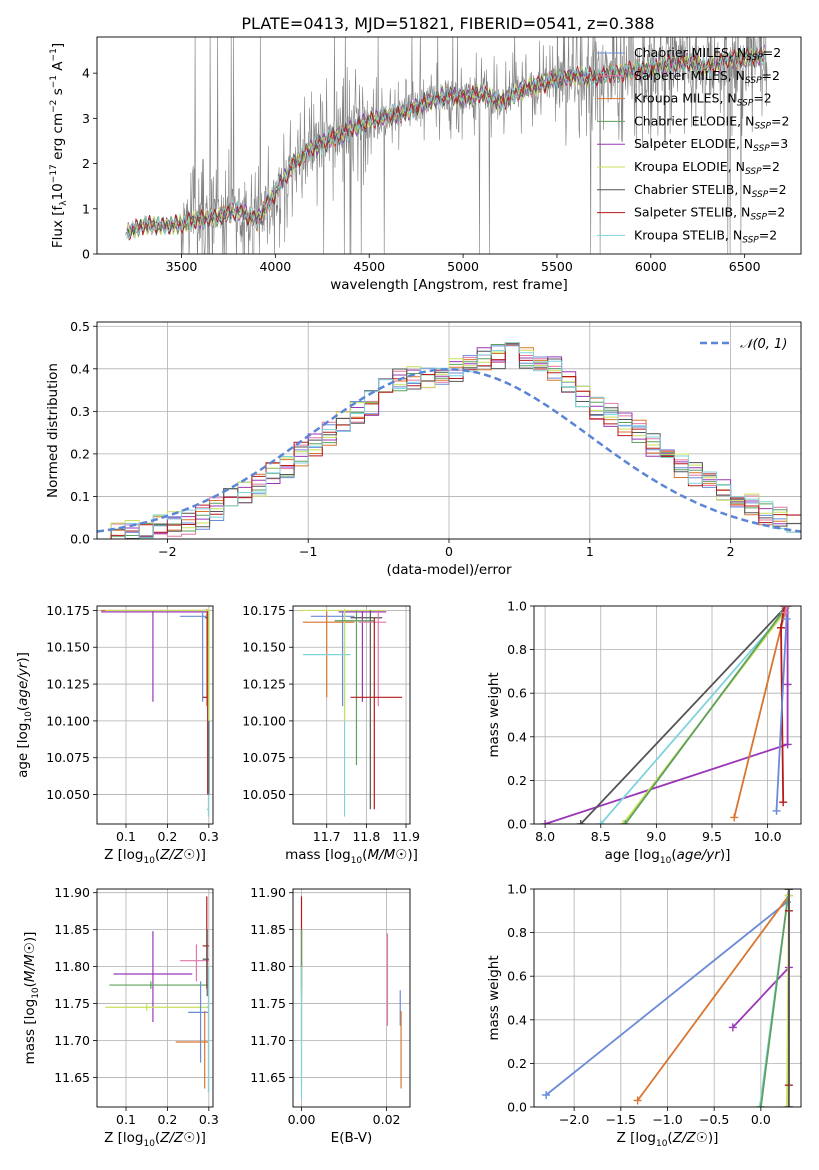 This screenshot has height=1170, width=819. What do you see at coordinates (711, 122) in the screenshot?
I see `legend-entry: Chabrier ELODIE, NSSP=2` at bounding box center [711, 122].